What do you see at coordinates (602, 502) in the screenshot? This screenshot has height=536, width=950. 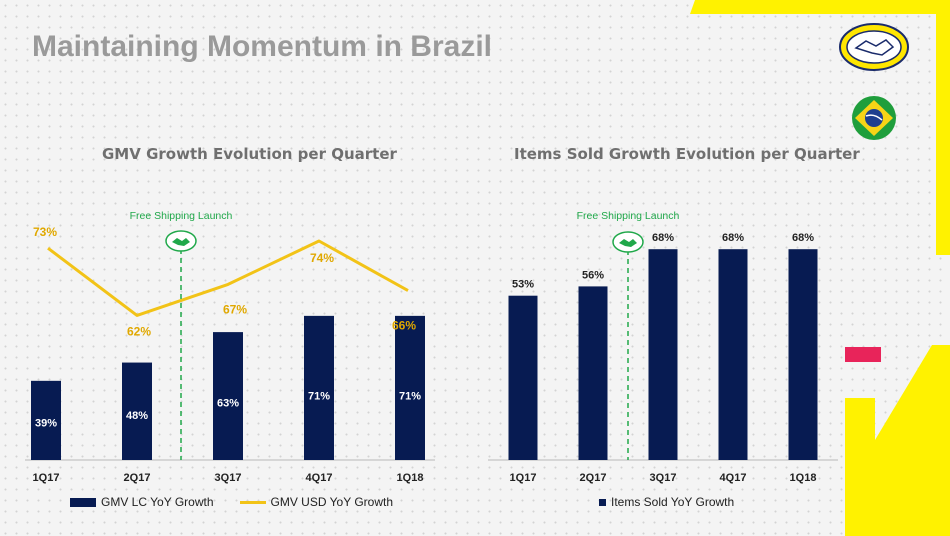 I see `legend-swatch-square` at bounding box center [602, 502].